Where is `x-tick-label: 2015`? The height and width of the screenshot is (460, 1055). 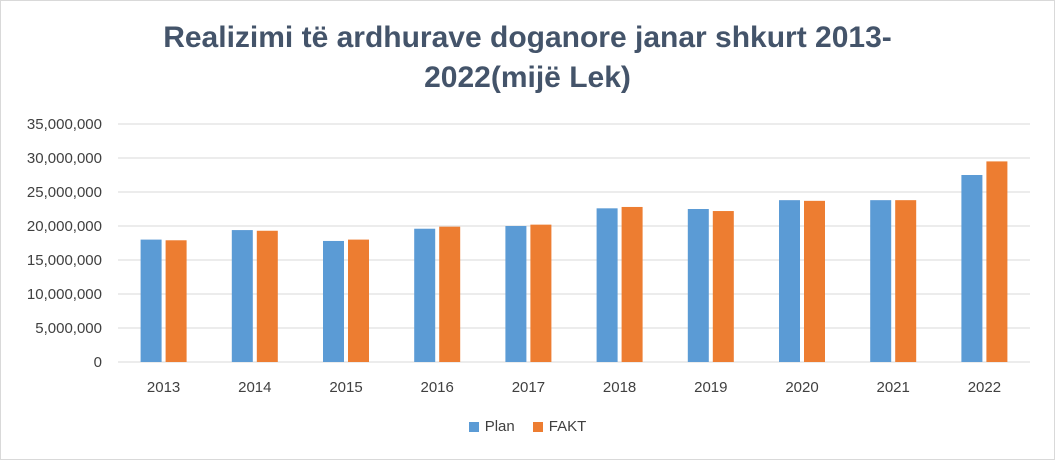 x-tick-label: 2015 is located at coordinates (345, 387).